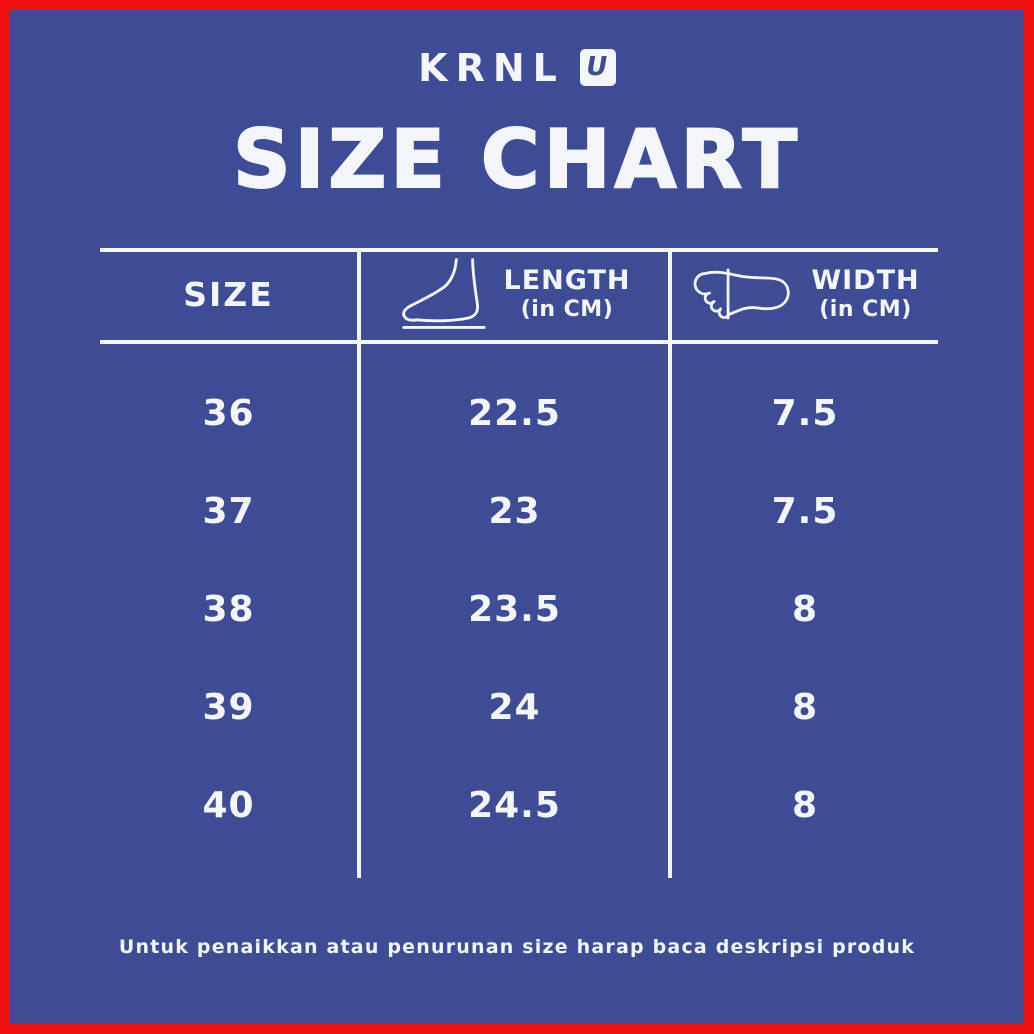 This screenshot has width=1034, height=1034. What do you see at coordinates (514, 707) in the screenshot?
I see `table-cell-length: 24` at bounding box center [514, 707].